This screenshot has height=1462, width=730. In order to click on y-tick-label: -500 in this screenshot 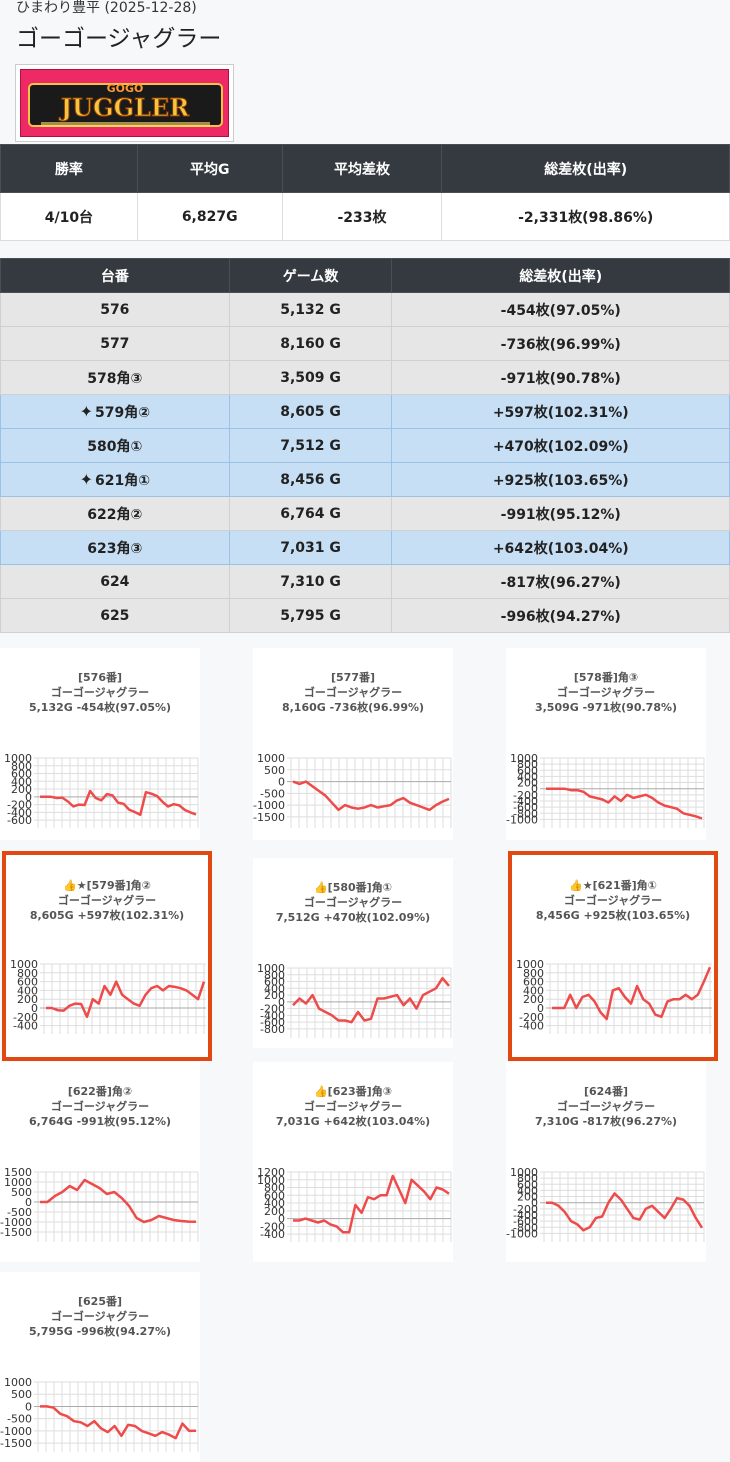, I will do `click(272, 793)`.